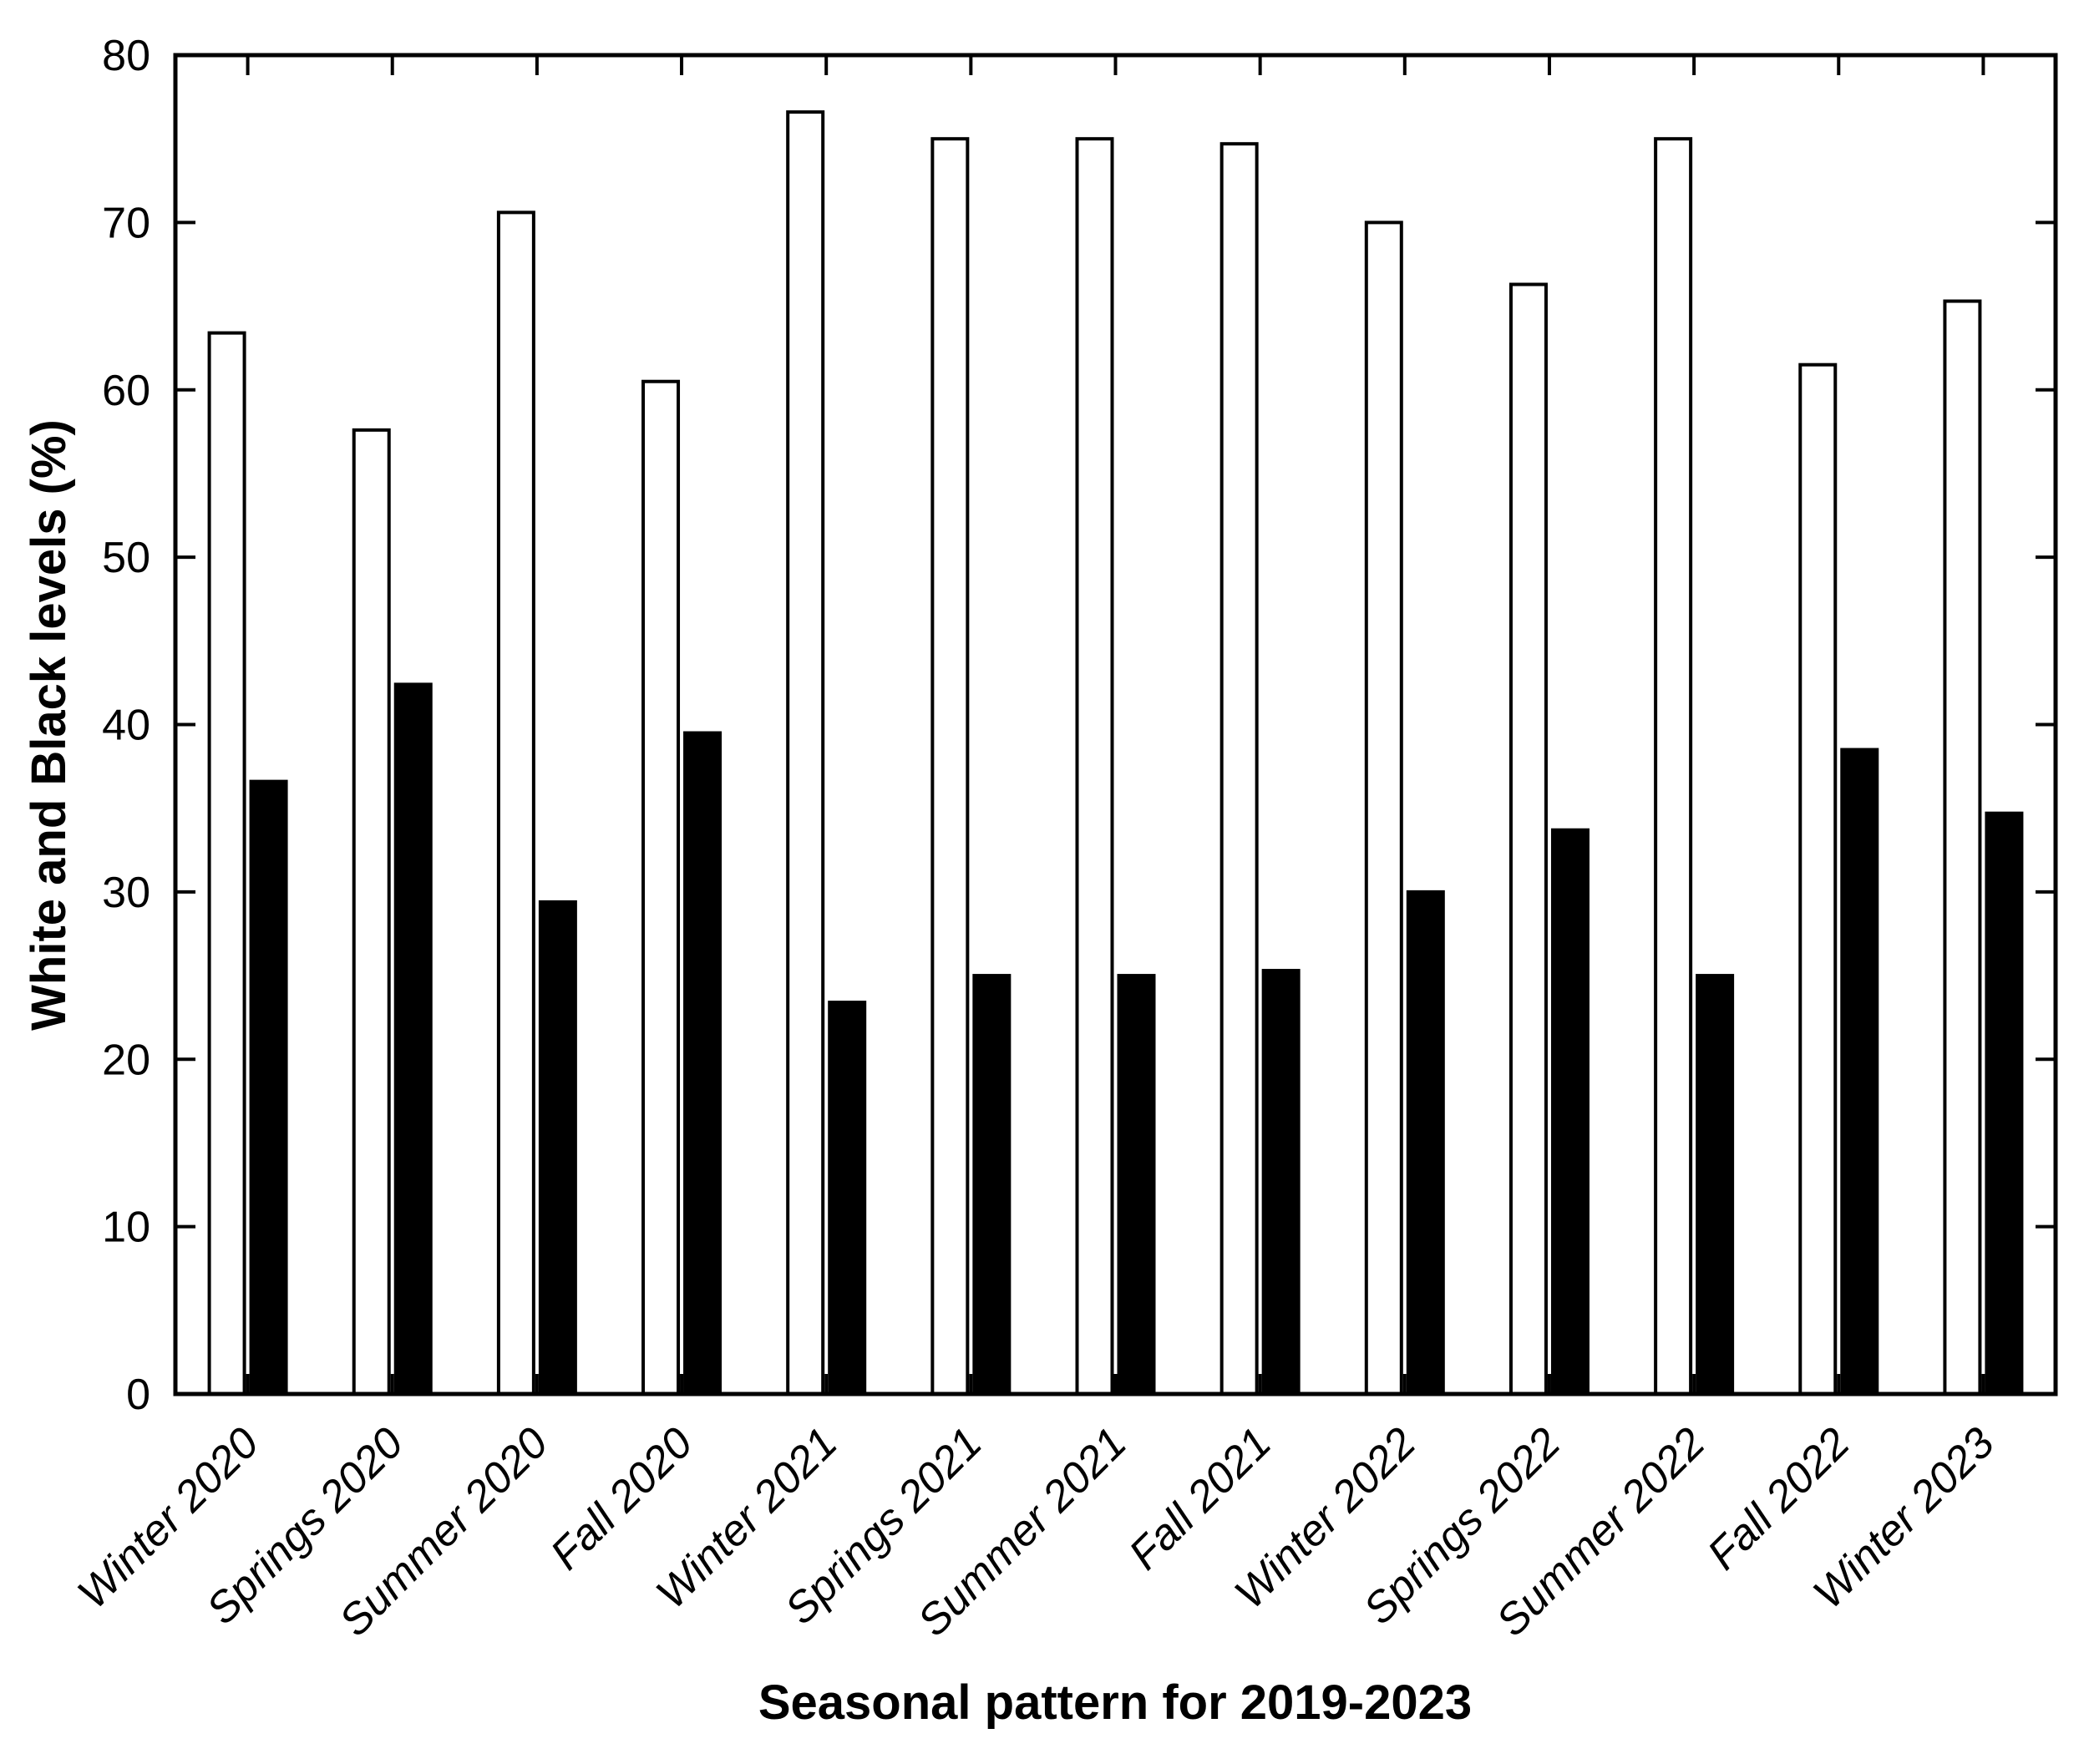 This screenshot has height=1764, width=2089. Describe the element at coordinates (126, 391) in the screenshot. I see `y-tick-label: 60` at that location.